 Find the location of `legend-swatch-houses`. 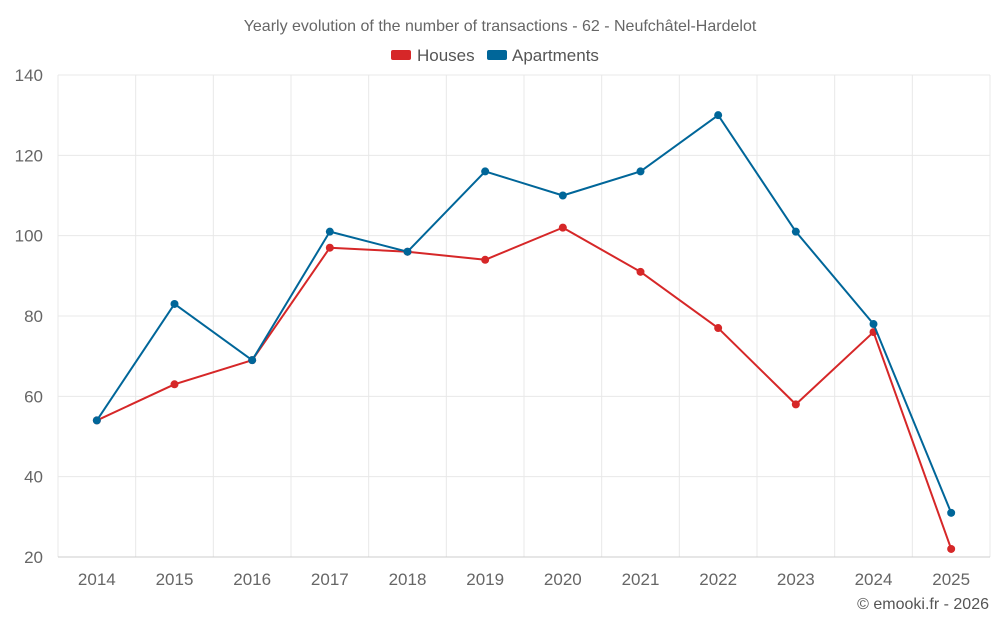

legend-swatch-houses is located at coordinates (401, 55).